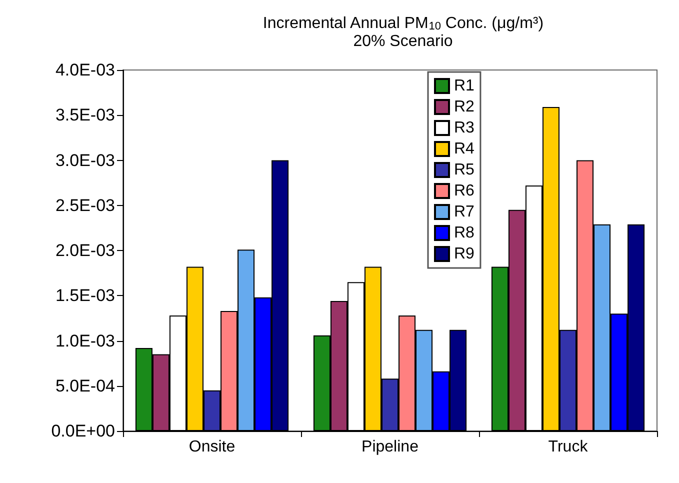 This screenshot has height=483, width=679. What do you see at coordinates (403, 23) in the screenshot?
I see `chart-title: Incremental Annual PM10 Conc. (μg/m³)` at bounding box center [403, 23].